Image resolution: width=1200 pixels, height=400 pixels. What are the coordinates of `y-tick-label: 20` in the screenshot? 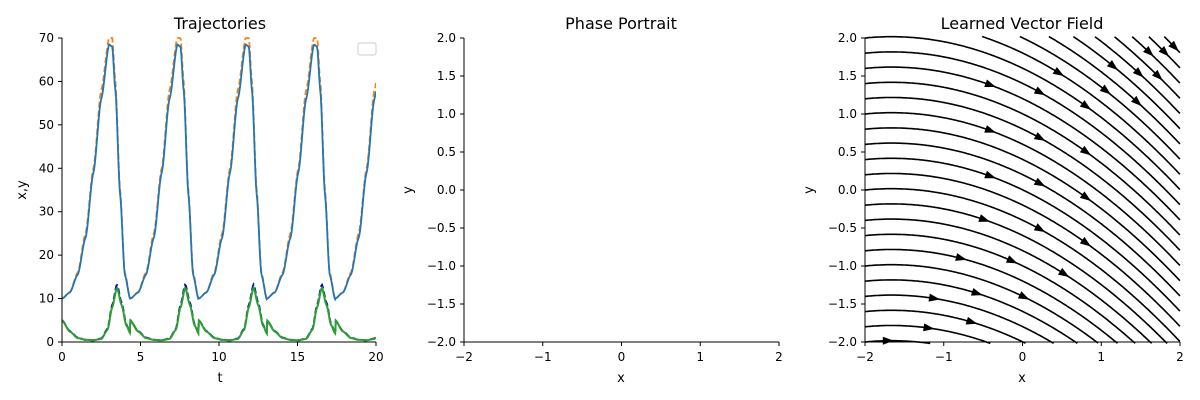 It's located at (46, 255).